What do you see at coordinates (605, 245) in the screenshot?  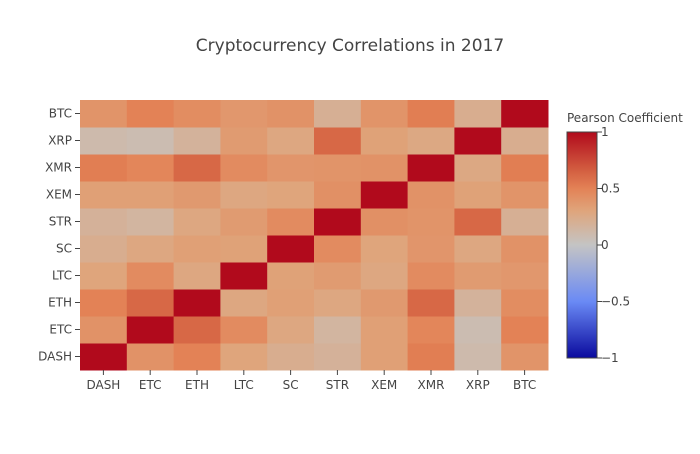 I see `colorbar-tick-label: 0` at bounding box center [605, 245].